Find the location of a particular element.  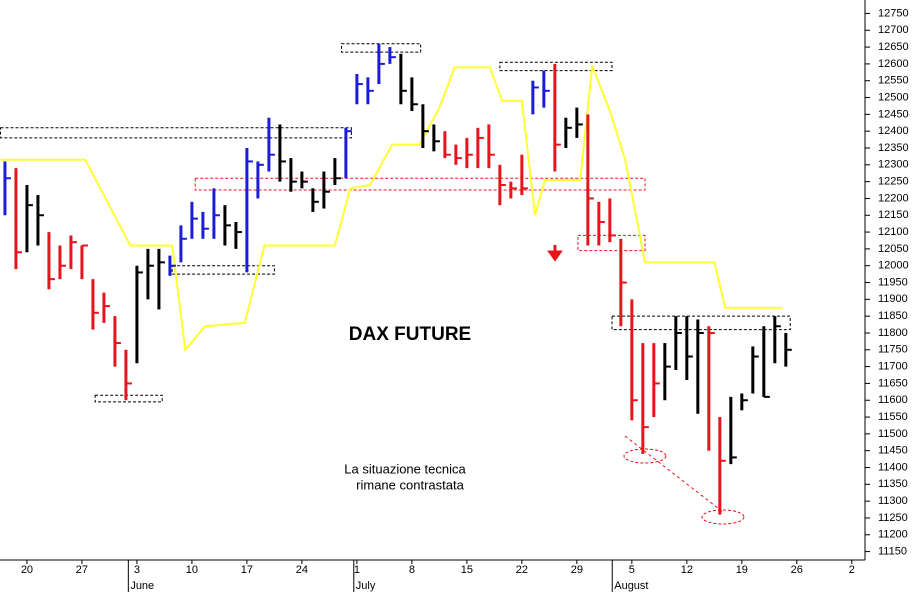

x-tick-label: 17 is located at coordinates (247, 570).